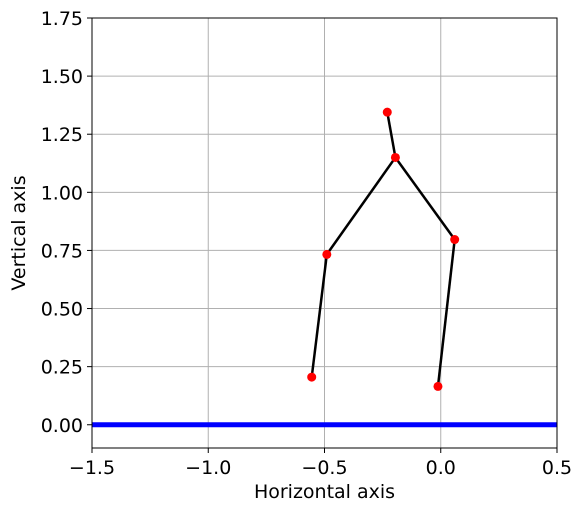  Describe the element at coordinates (62, 368) in the screenshot. I see `y-tick-label: 0.25` at that location.